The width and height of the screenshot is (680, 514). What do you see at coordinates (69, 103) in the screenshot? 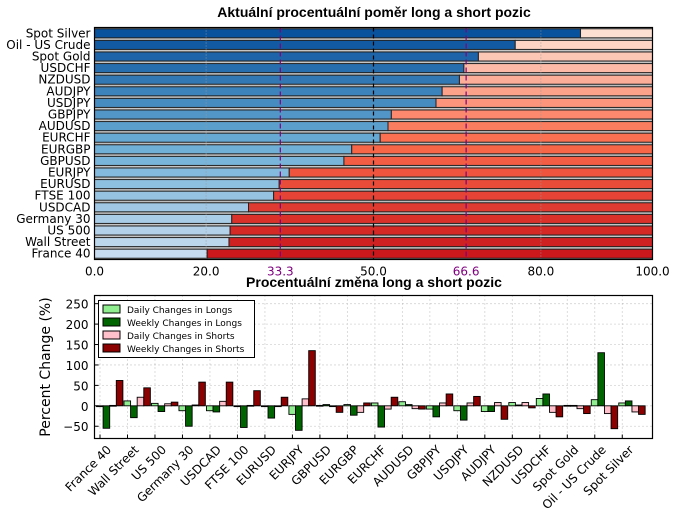
I see `category-label: USDJPY` at bounding box center [69, 103].